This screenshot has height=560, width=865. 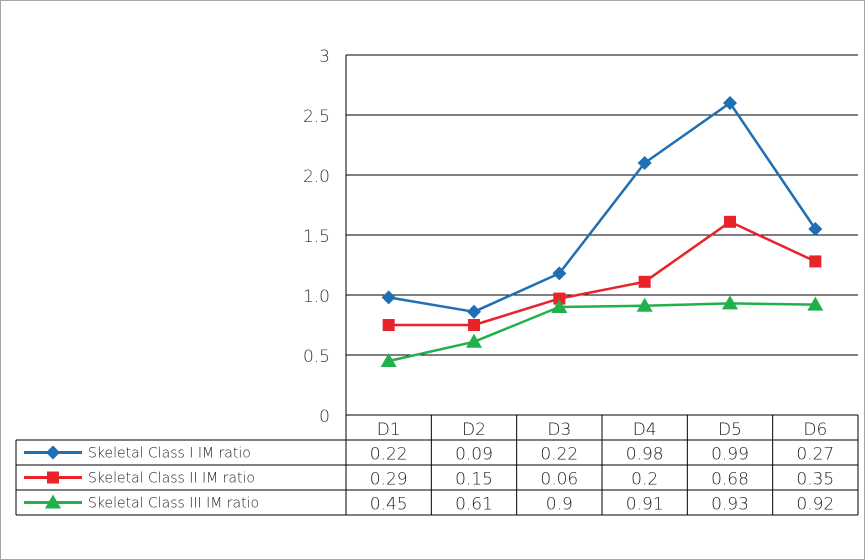 What do you see at coordinates (559, 455) in the screenshot?
I see `table-cell-skeletal-class-i-im-ratio-d3: 0.22` at bounding box center [559, 455].